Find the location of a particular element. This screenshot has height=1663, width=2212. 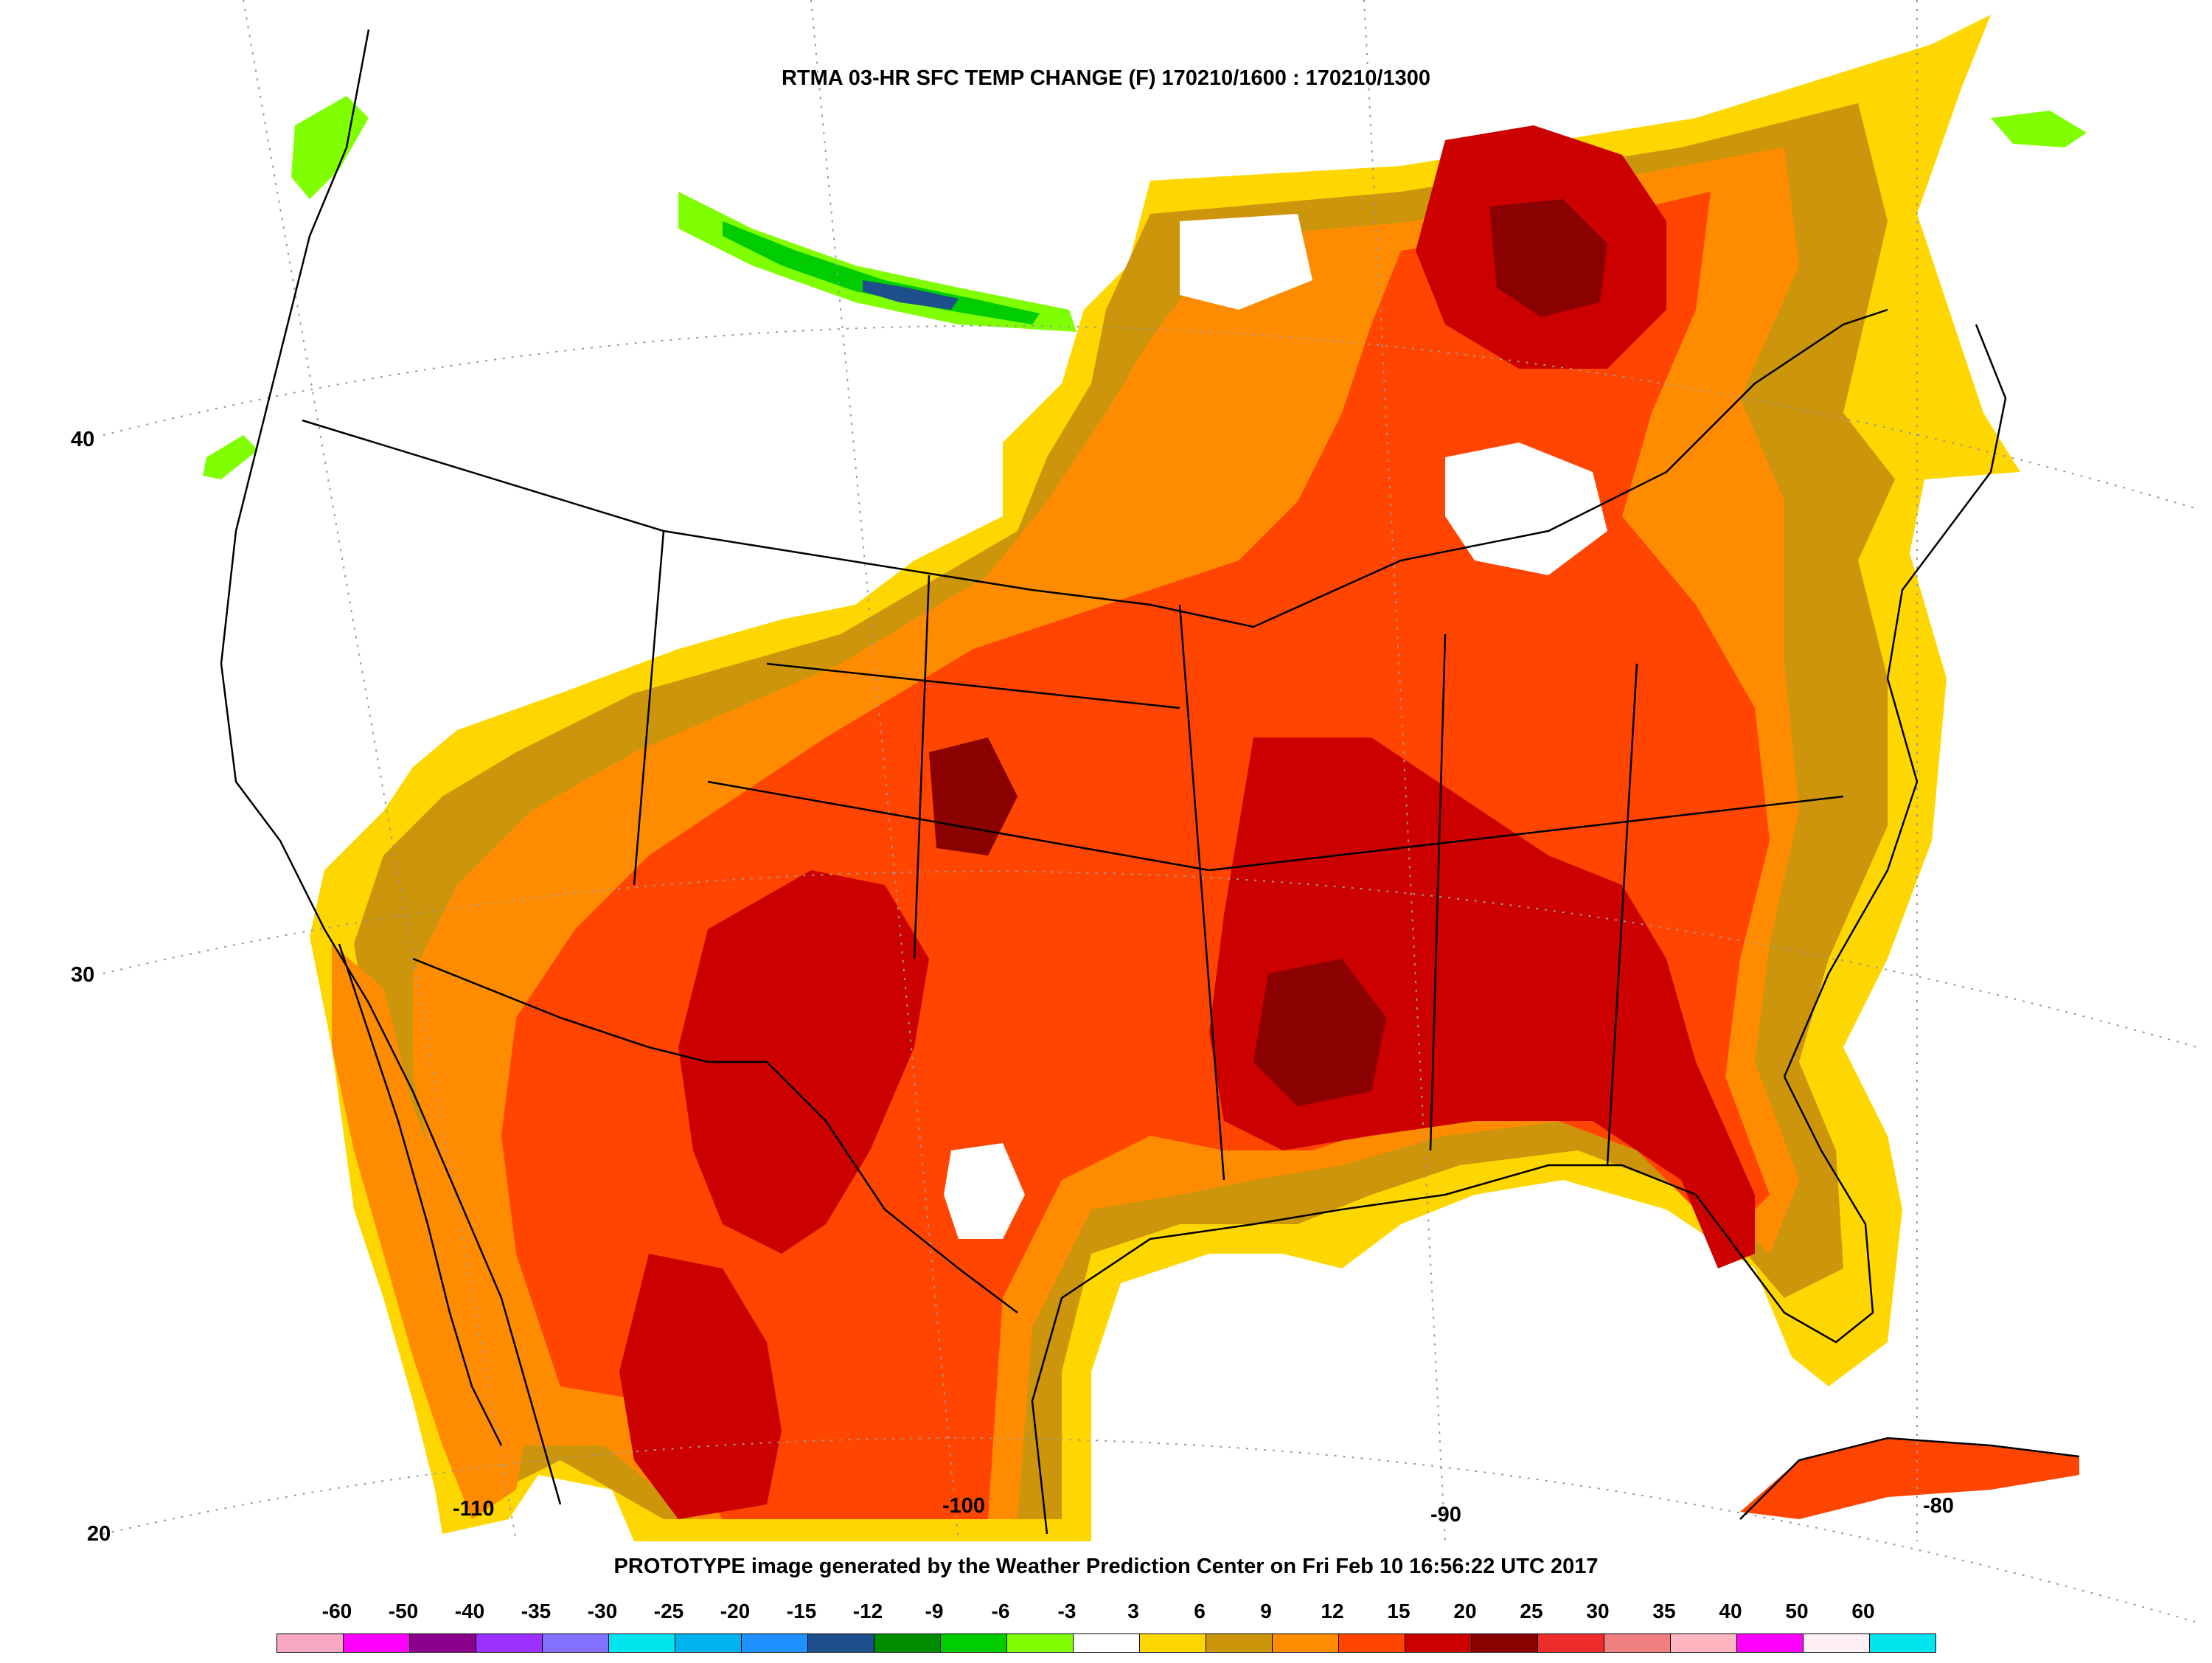

shade-mexico-west is located at coordinates (431, 1231).